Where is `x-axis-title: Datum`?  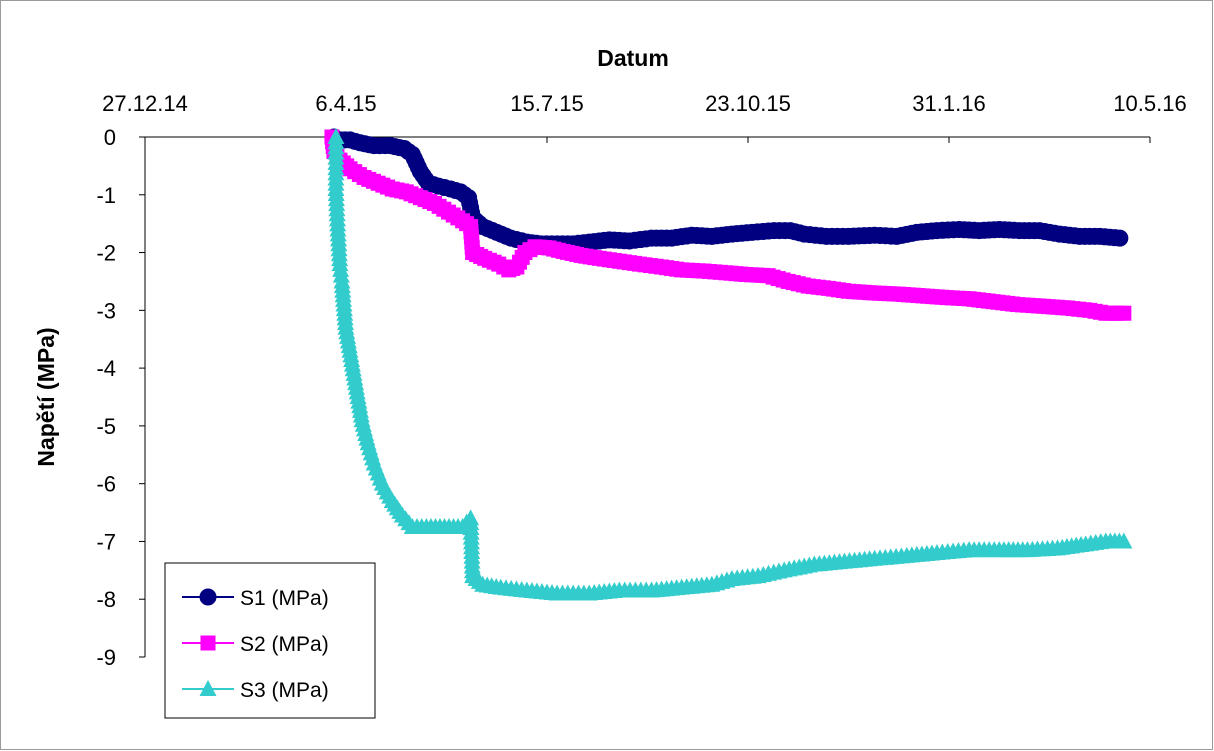
x-axis-title: Datum is located at coordinates (633, 58).